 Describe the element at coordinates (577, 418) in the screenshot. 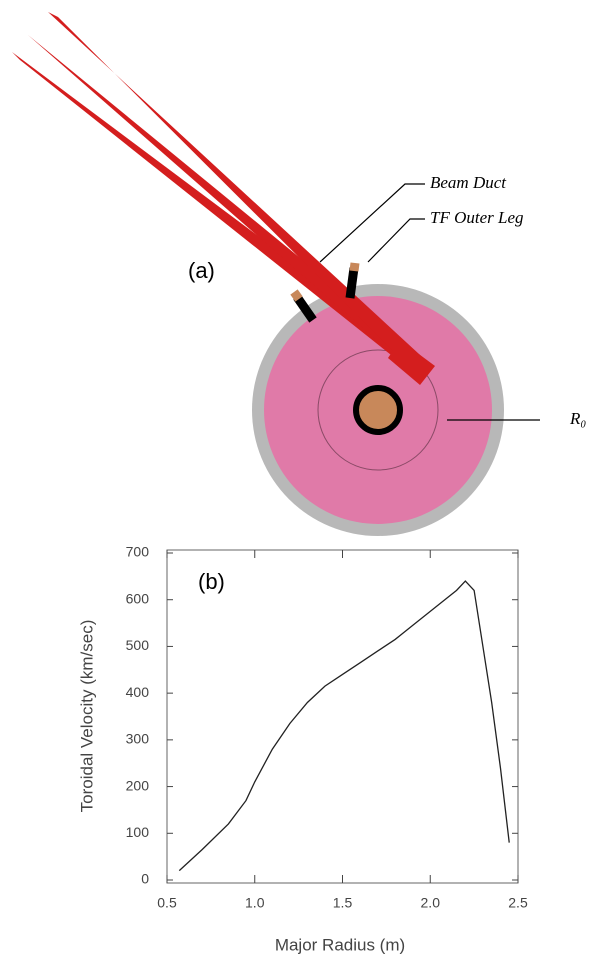

I see `label: R₀` at that location.